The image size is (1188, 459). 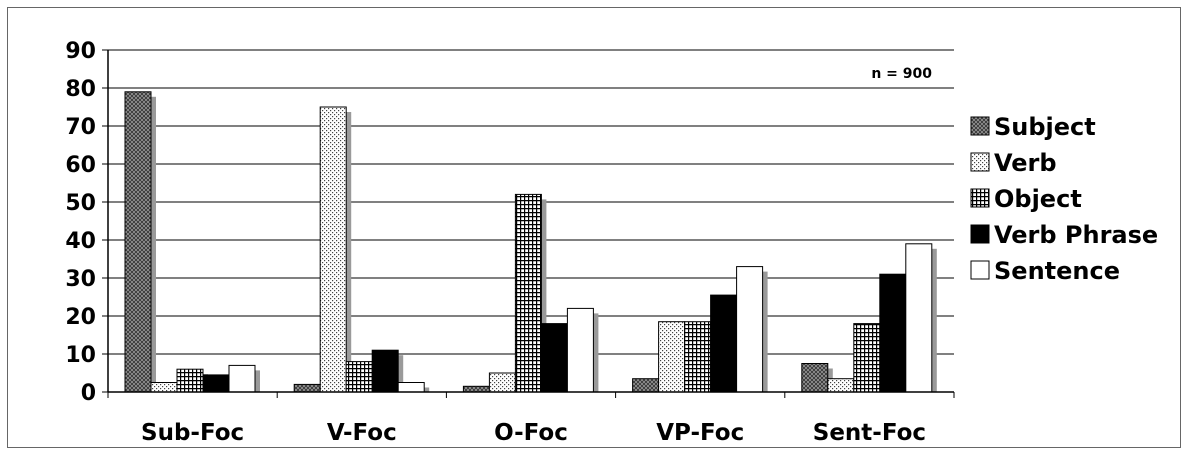 I want to click on sample-size-annotation: n = 900, so click(x=901, y=74).